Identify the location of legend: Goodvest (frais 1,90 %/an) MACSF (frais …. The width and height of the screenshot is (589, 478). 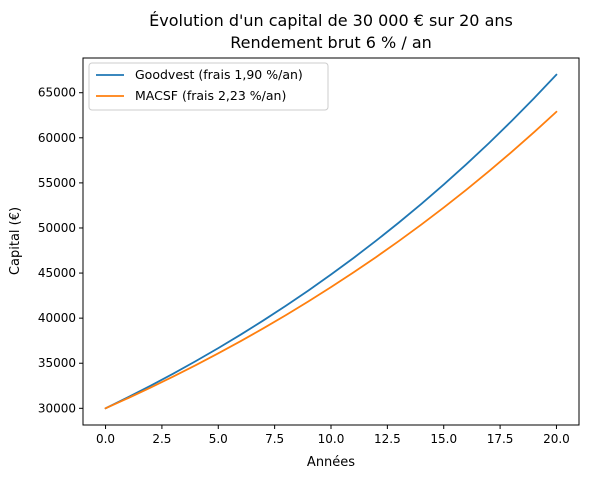
(208, 86).